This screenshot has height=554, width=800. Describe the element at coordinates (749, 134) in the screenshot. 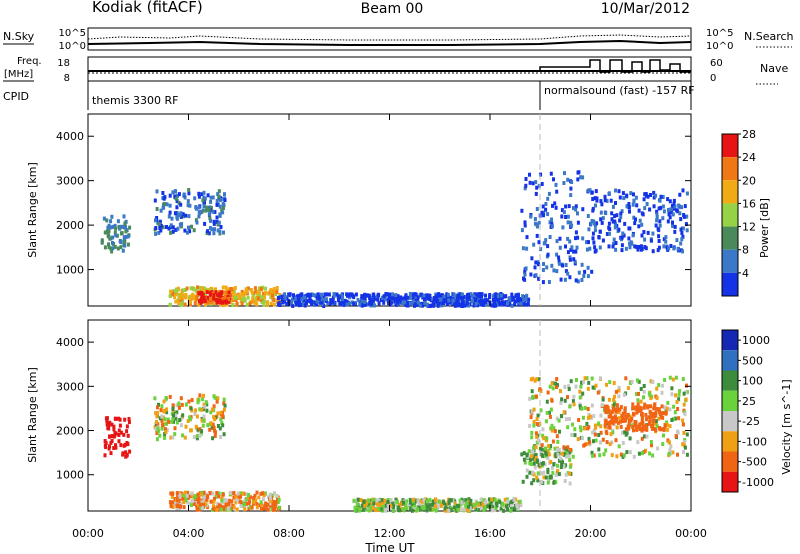

I see `colorbar-tick-label: 28` at that location.